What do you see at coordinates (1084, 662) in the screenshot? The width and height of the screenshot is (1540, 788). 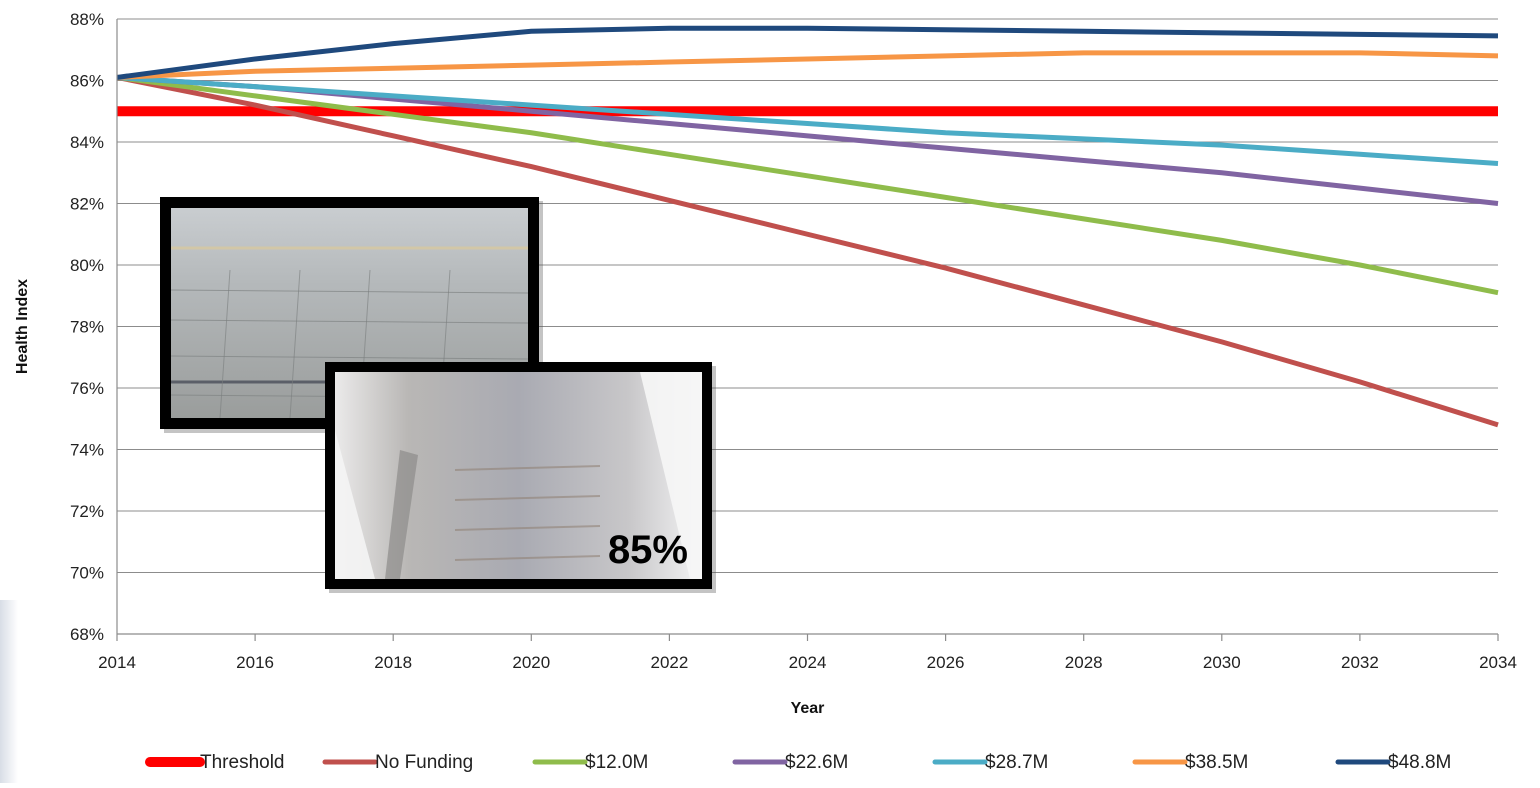 I see `x-tick-label: 2028` at bounding box center [1084, 662].